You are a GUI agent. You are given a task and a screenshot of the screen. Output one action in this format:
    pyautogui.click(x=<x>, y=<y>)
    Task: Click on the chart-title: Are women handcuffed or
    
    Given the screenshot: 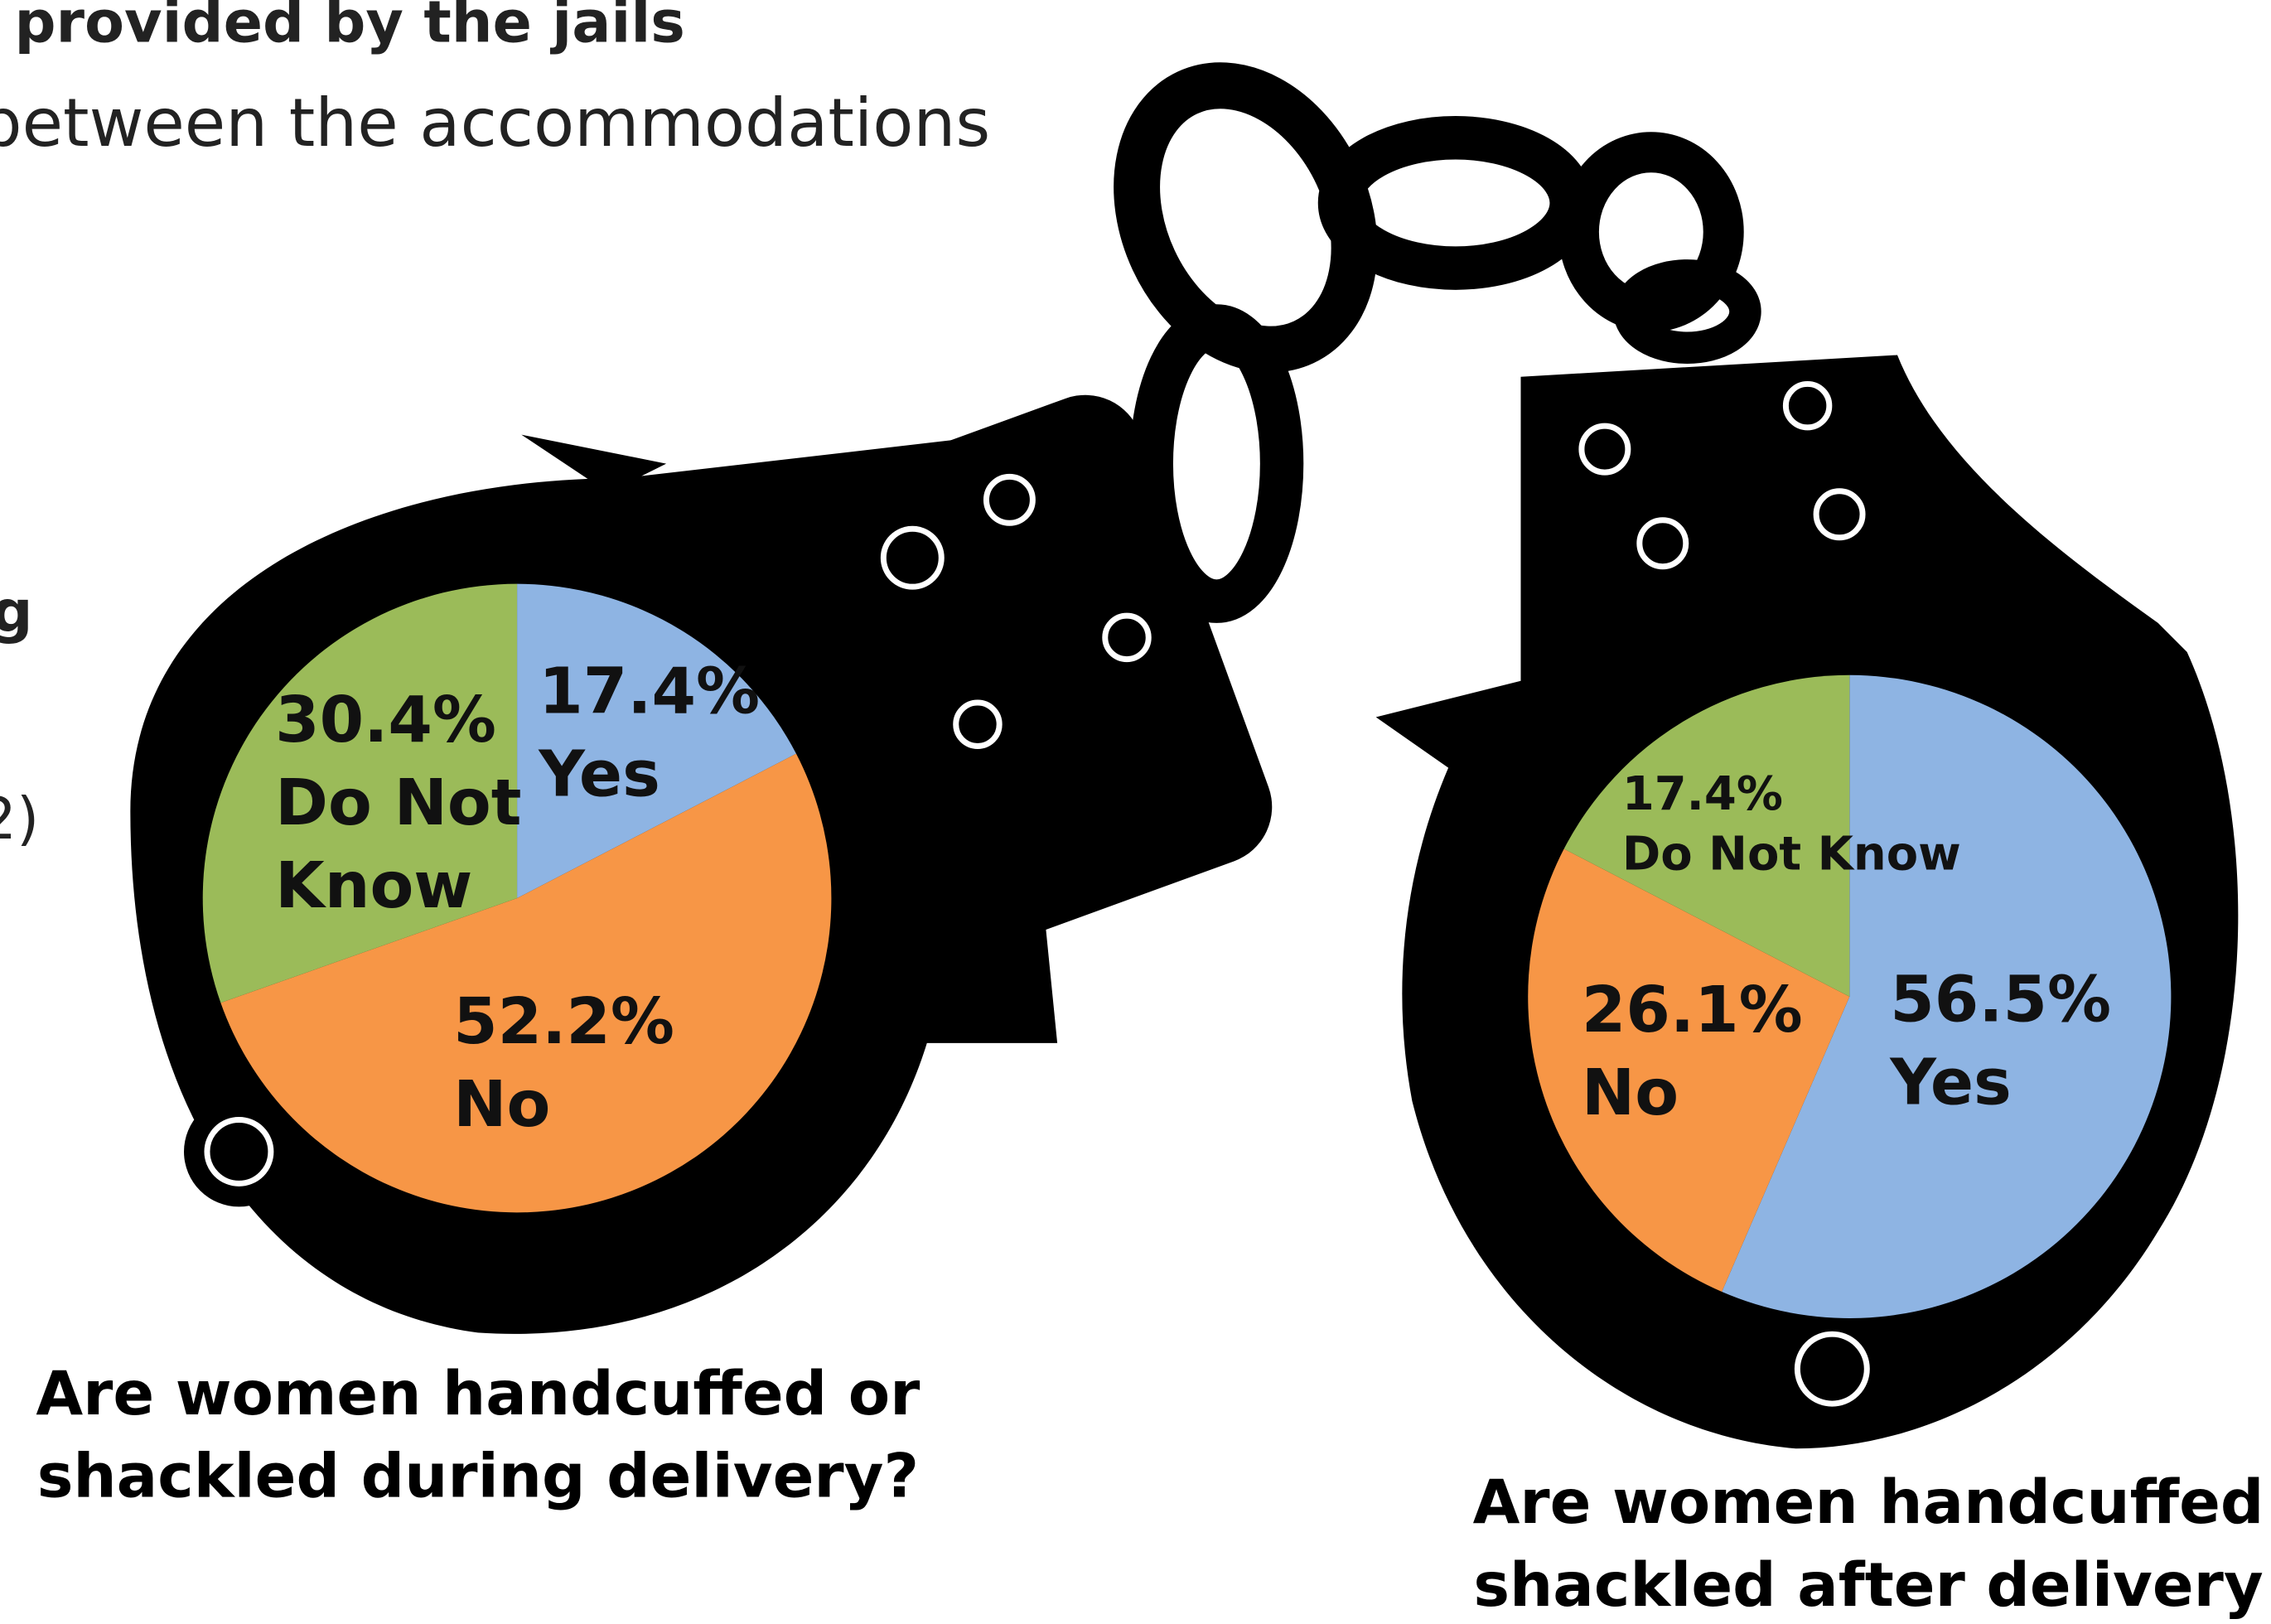 What is the action you would take?
    pyautogui.click(x=478, y=1394)
    